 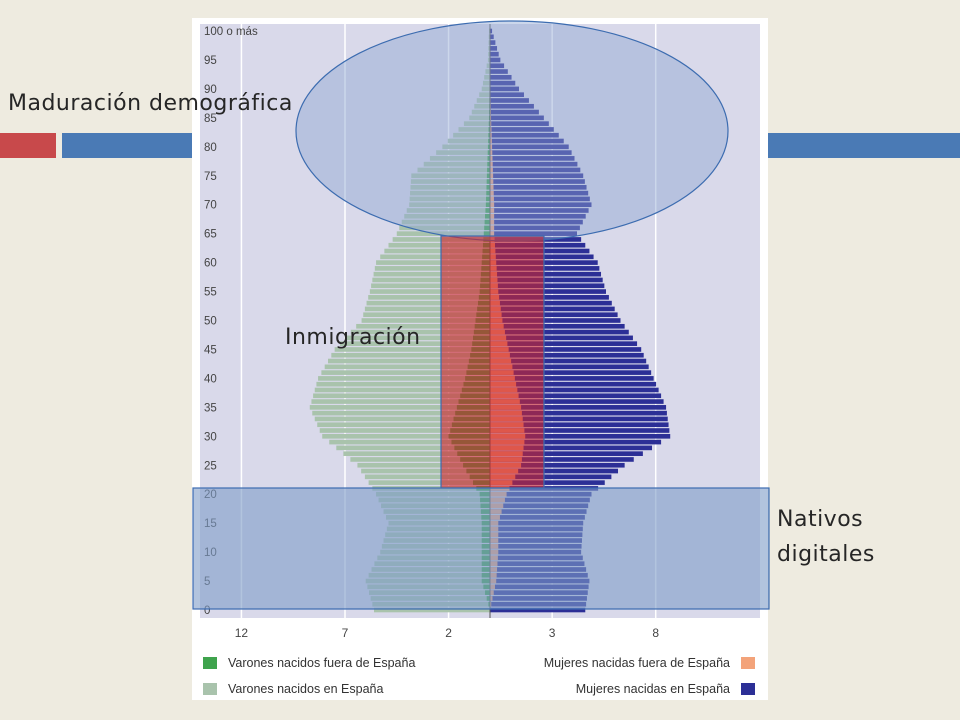 I want to click on slide-accent-bar-red, so click(x=28, y=145).